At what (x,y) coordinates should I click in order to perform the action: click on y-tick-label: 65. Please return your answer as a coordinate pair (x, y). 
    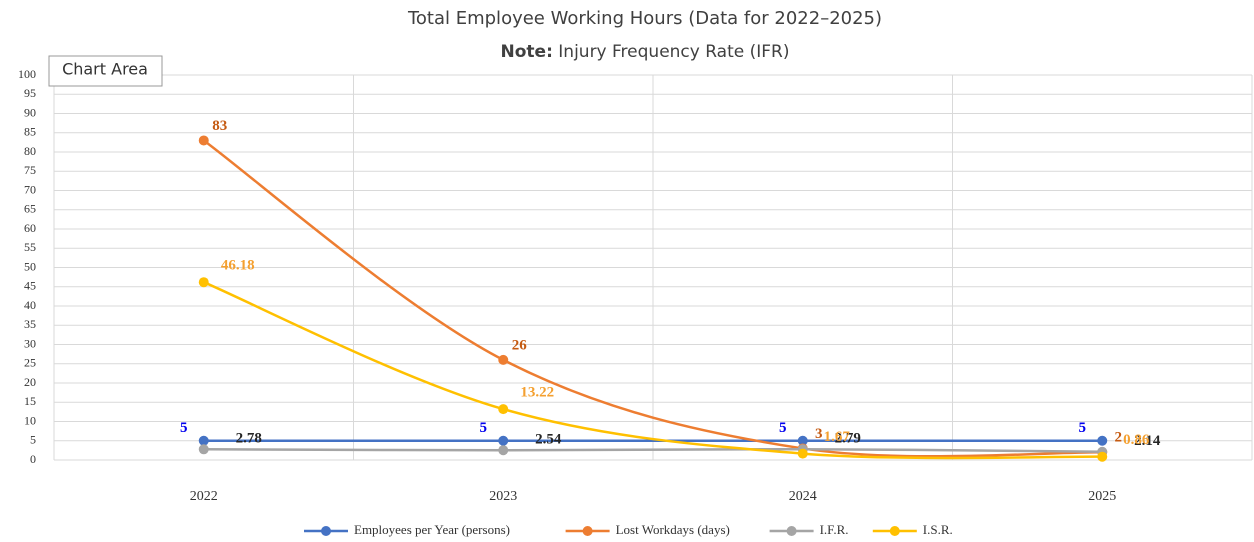
    Looking at the image, I should click on (30, 209).